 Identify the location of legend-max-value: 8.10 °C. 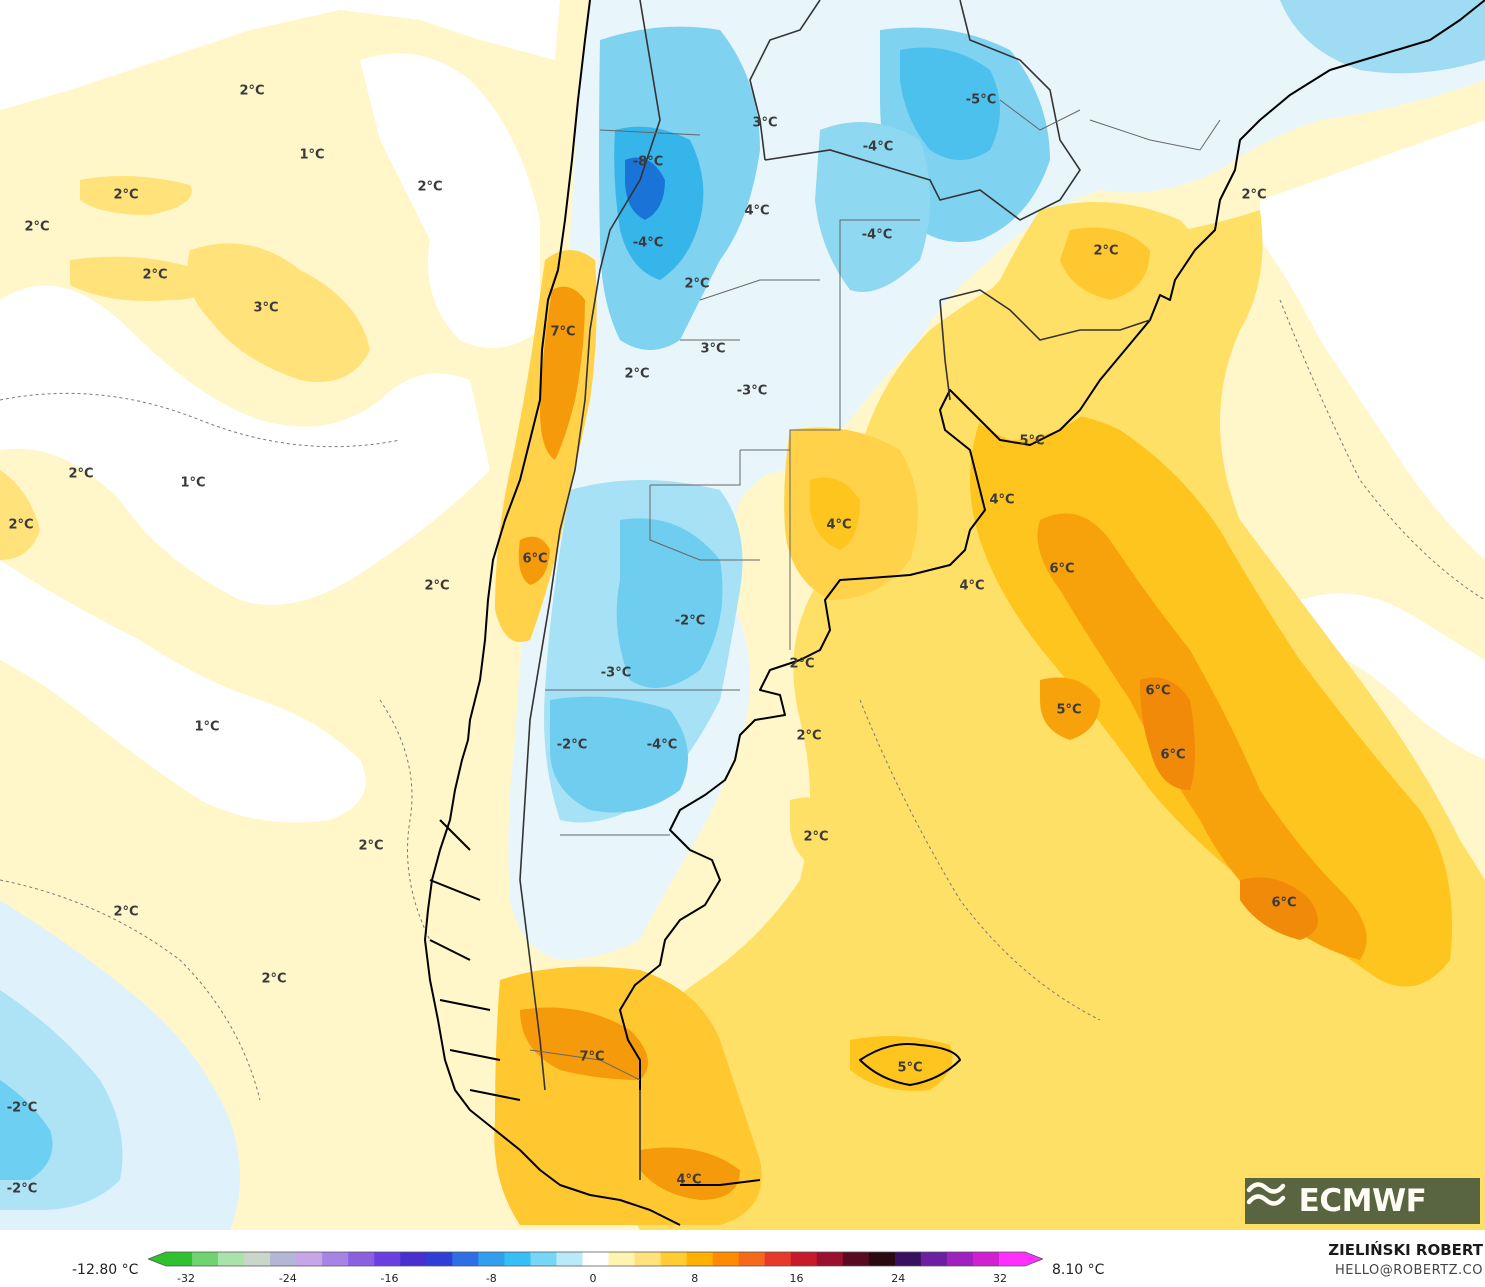
(1078, 1270).